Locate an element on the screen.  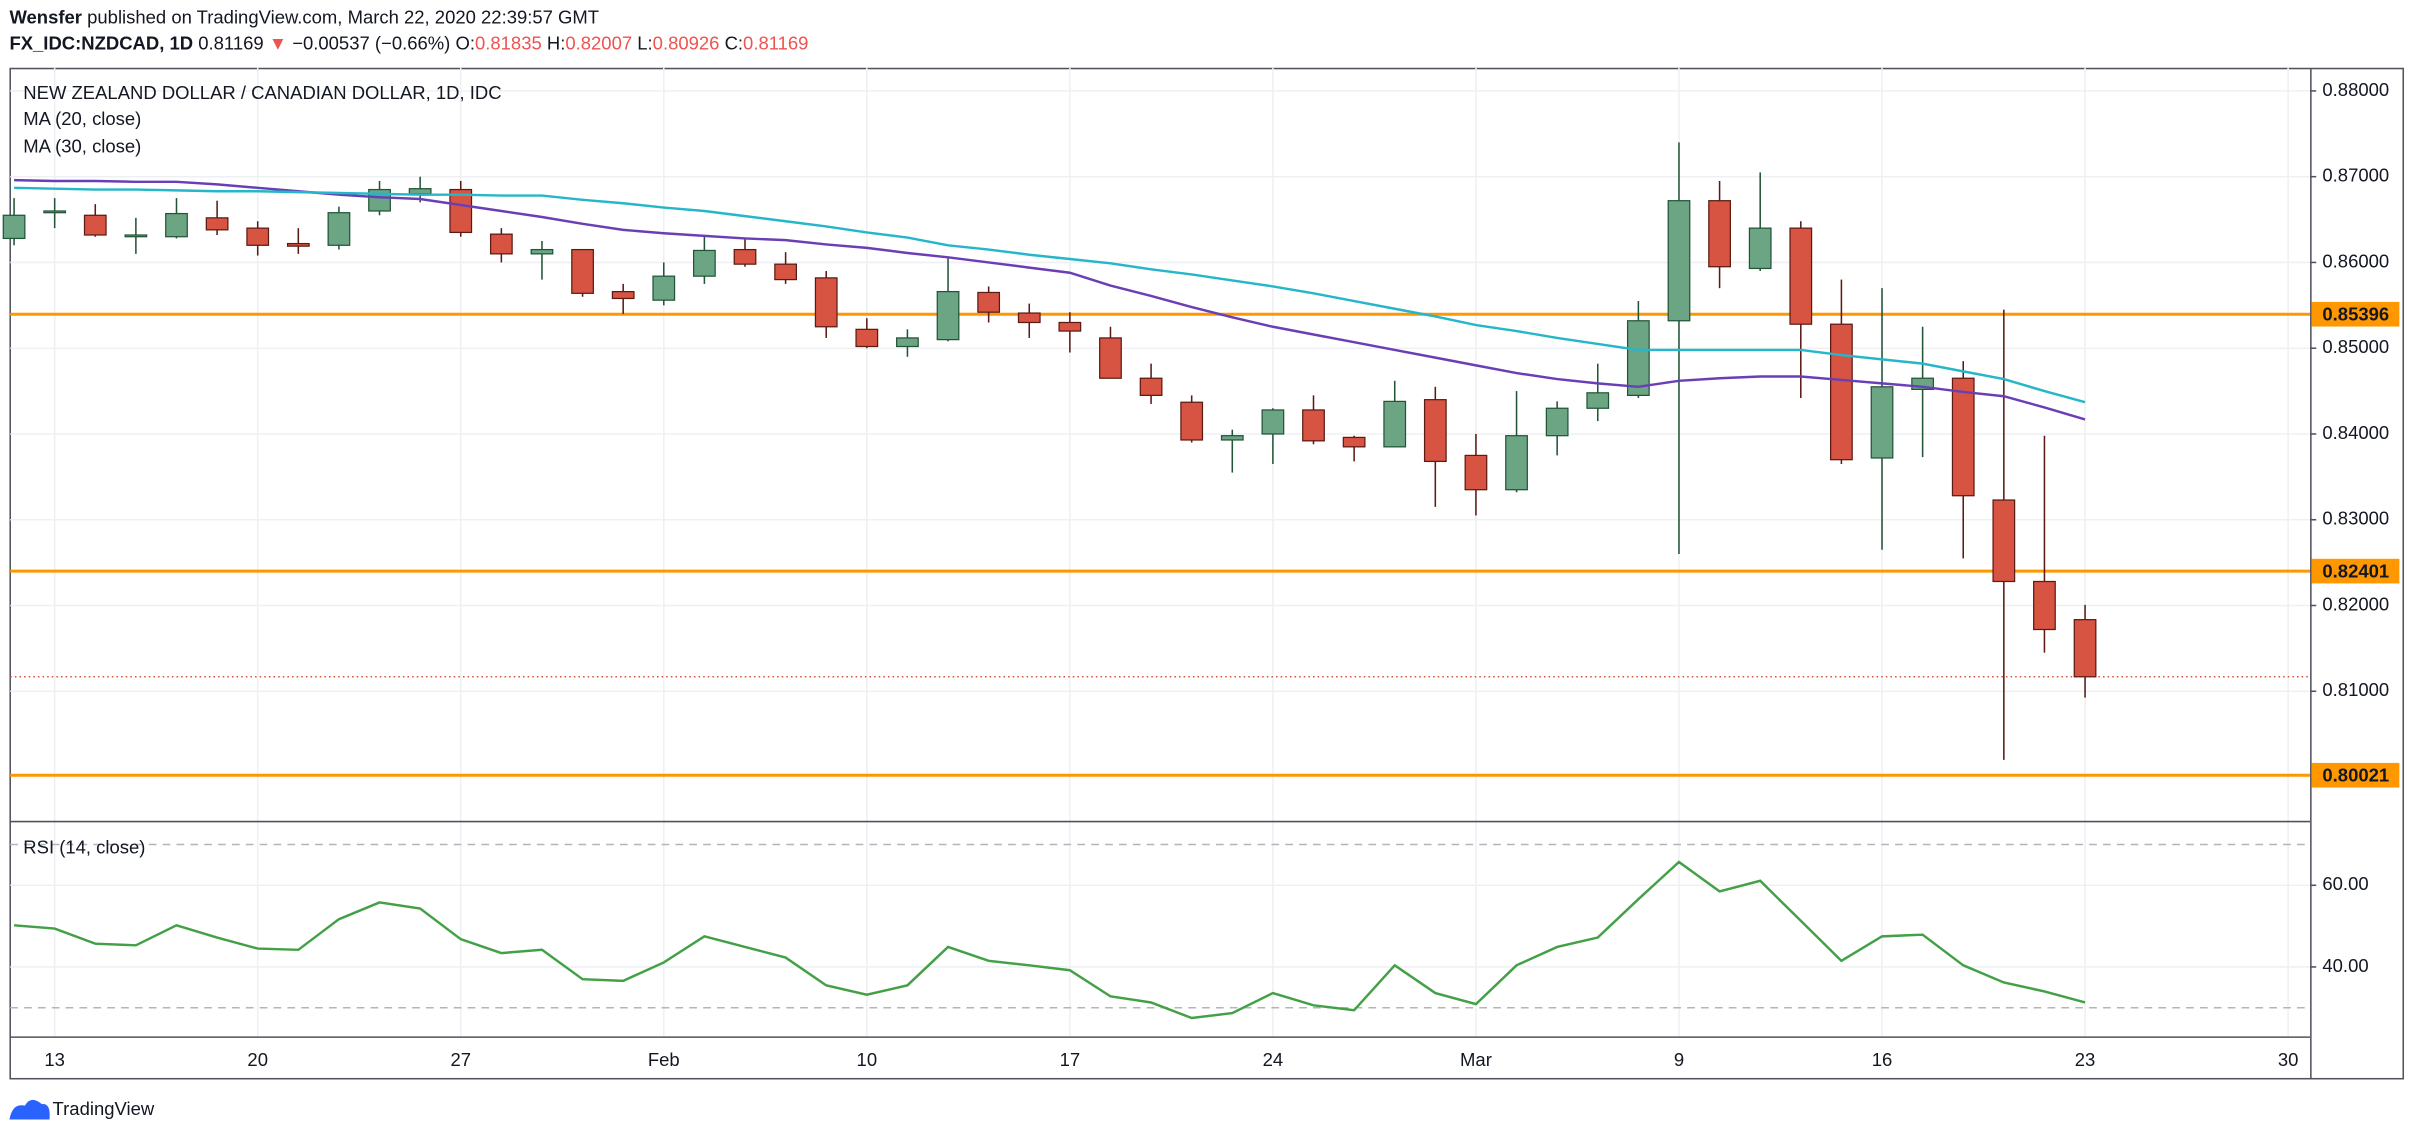
y-tick-label: 0.82000 is located at coordinates (2355, 603).